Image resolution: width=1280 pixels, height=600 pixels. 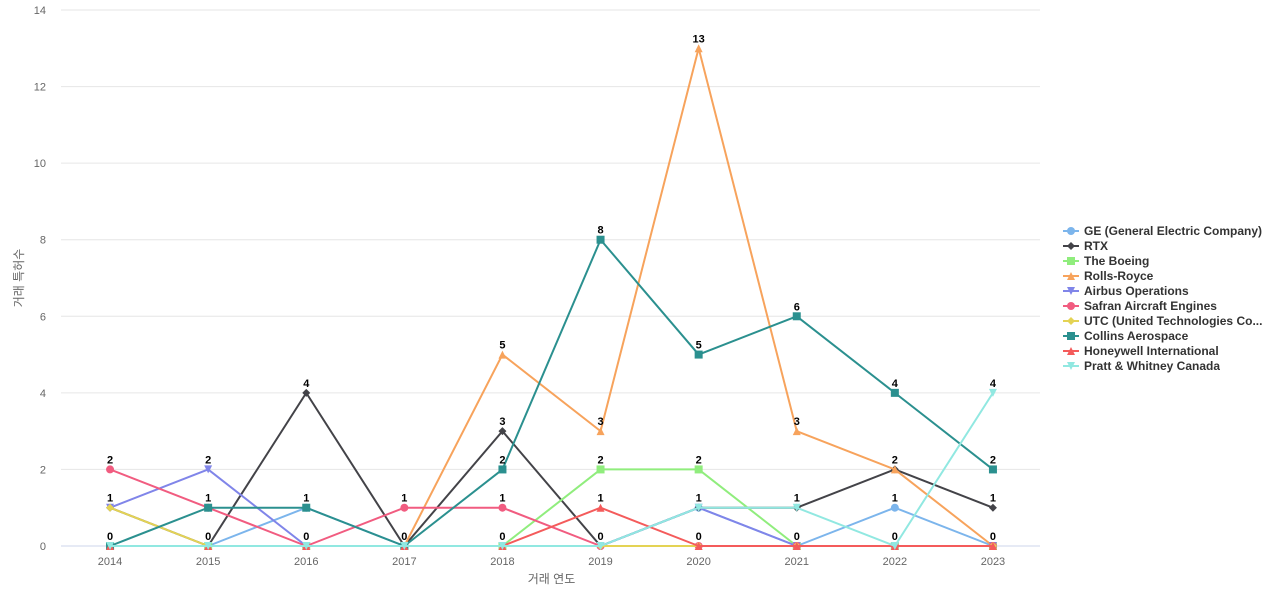 I want to click on y-tick-label: 4, so click(x=43, y=394).